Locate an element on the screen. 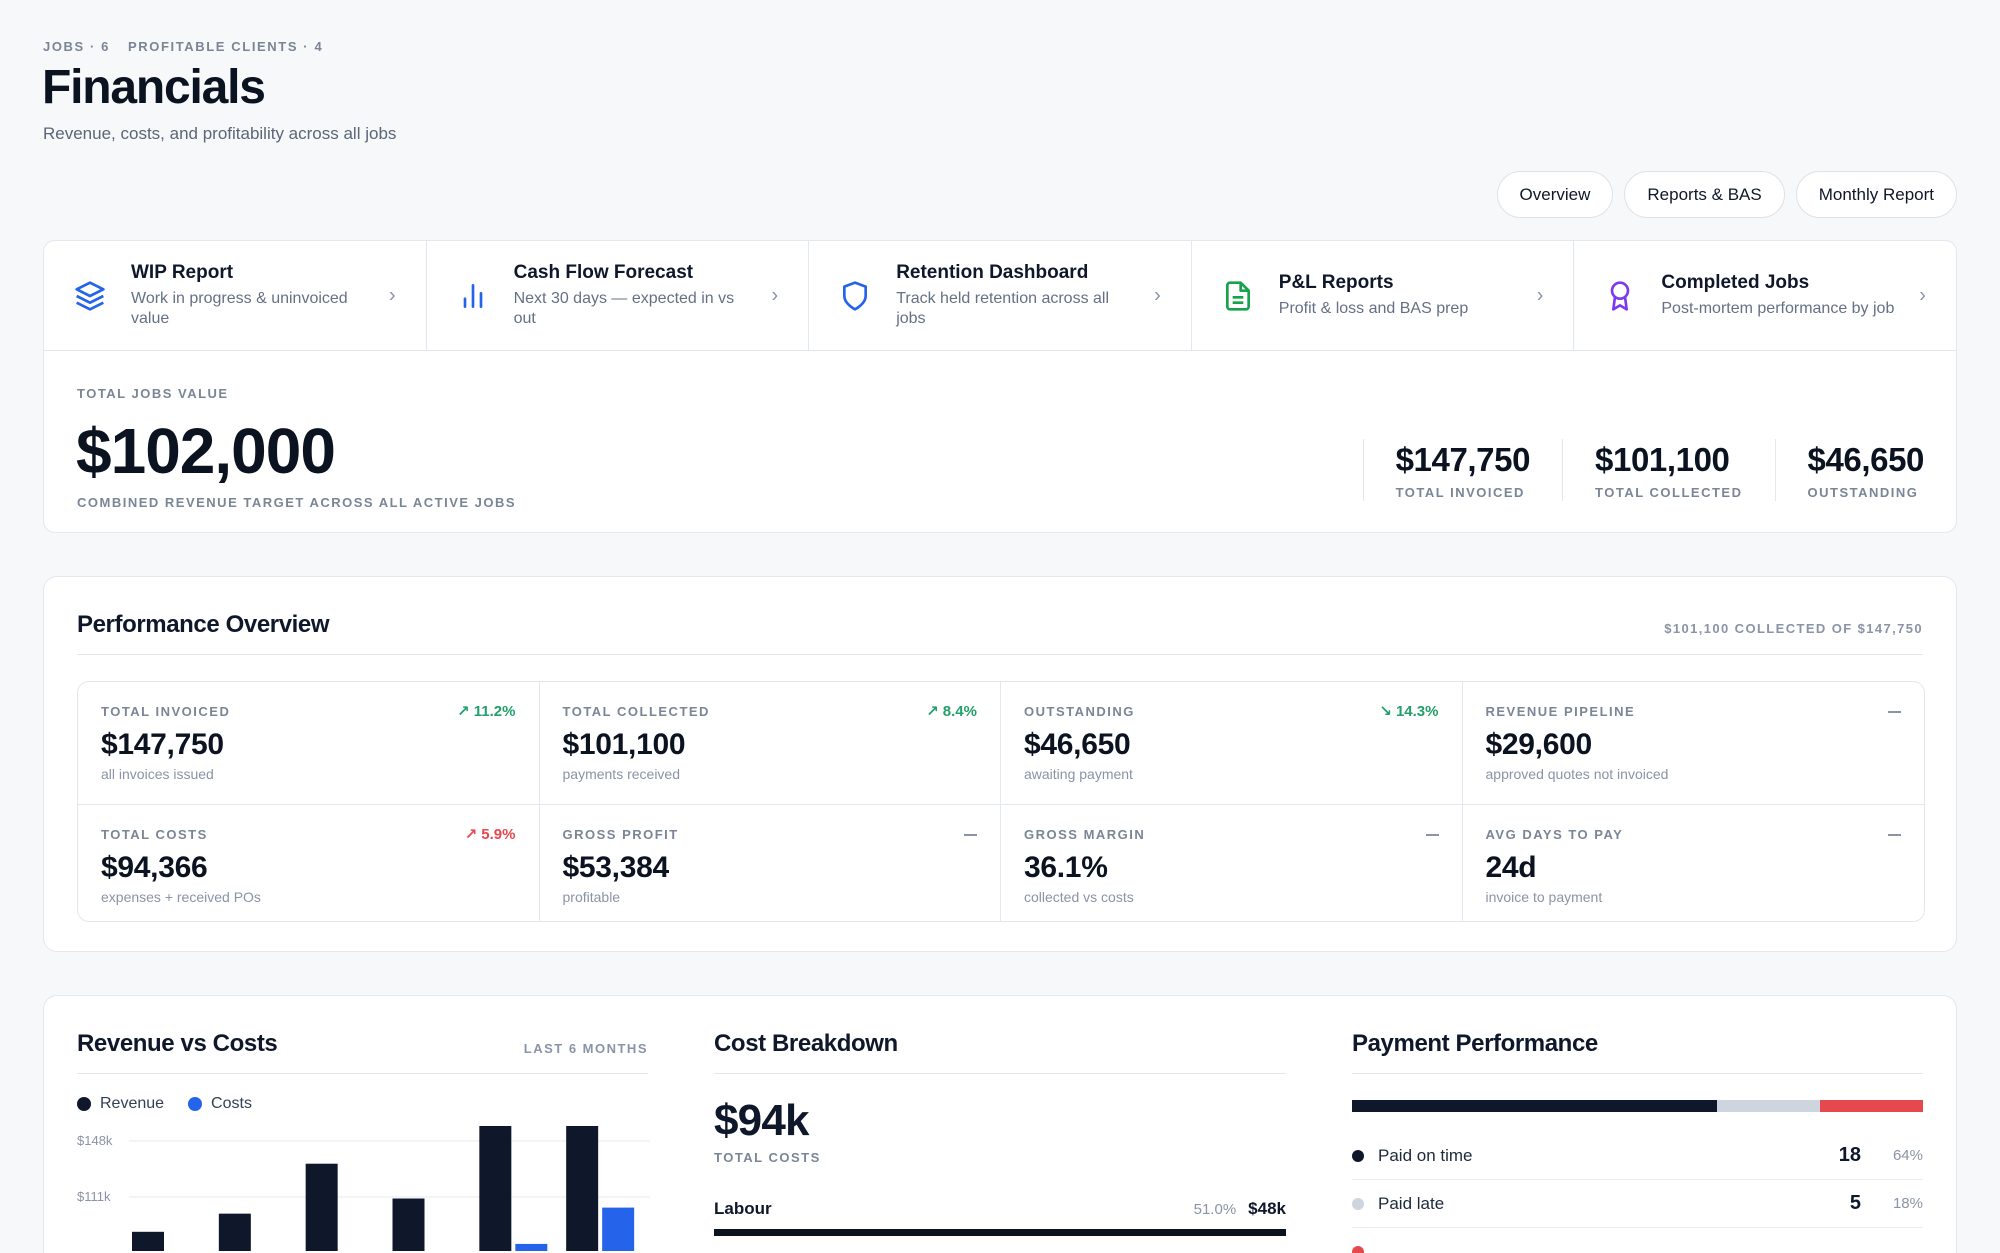 This screenshot has width=2000, height=1253. kpi-value: $101,100 is located at coordinates (624, 744).